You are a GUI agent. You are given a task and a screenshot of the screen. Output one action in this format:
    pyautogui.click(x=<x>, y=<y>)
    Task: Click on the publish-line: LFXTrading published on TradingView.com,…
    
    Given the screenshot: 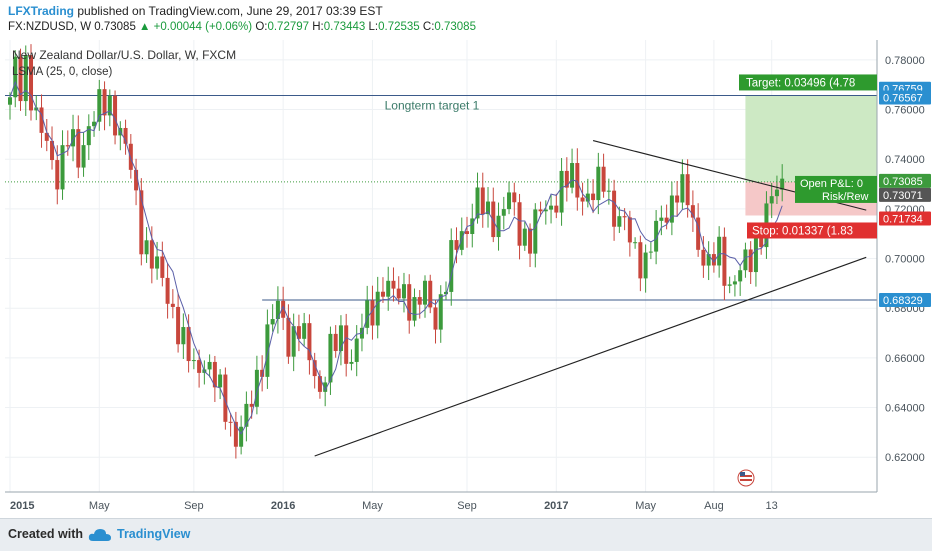 What is the action you would take?
    pyautogui.click(x=195, y=11)
    